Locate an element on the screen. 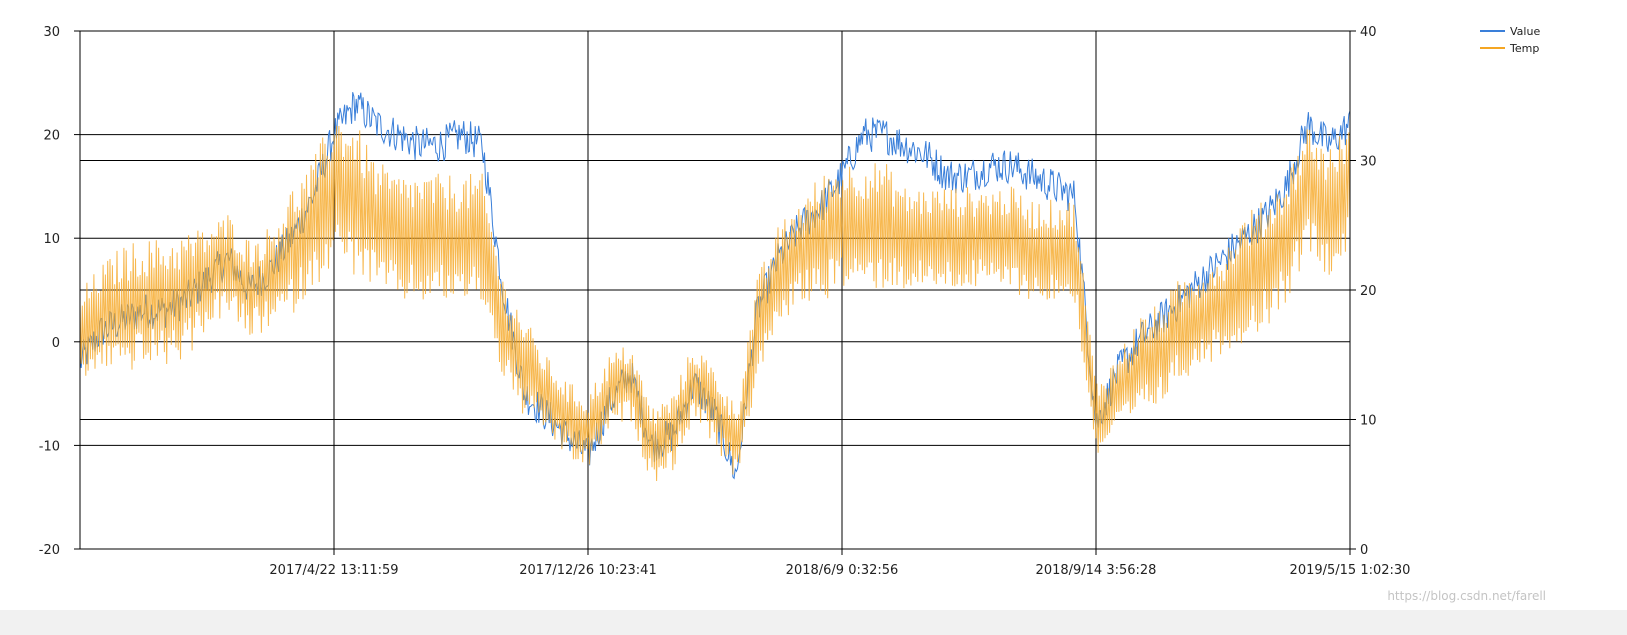 The width and height of the screenshot is (1627, 635). x-tick-label: 2017/12/26 10:23:41 is located at coordinates (587, 570).